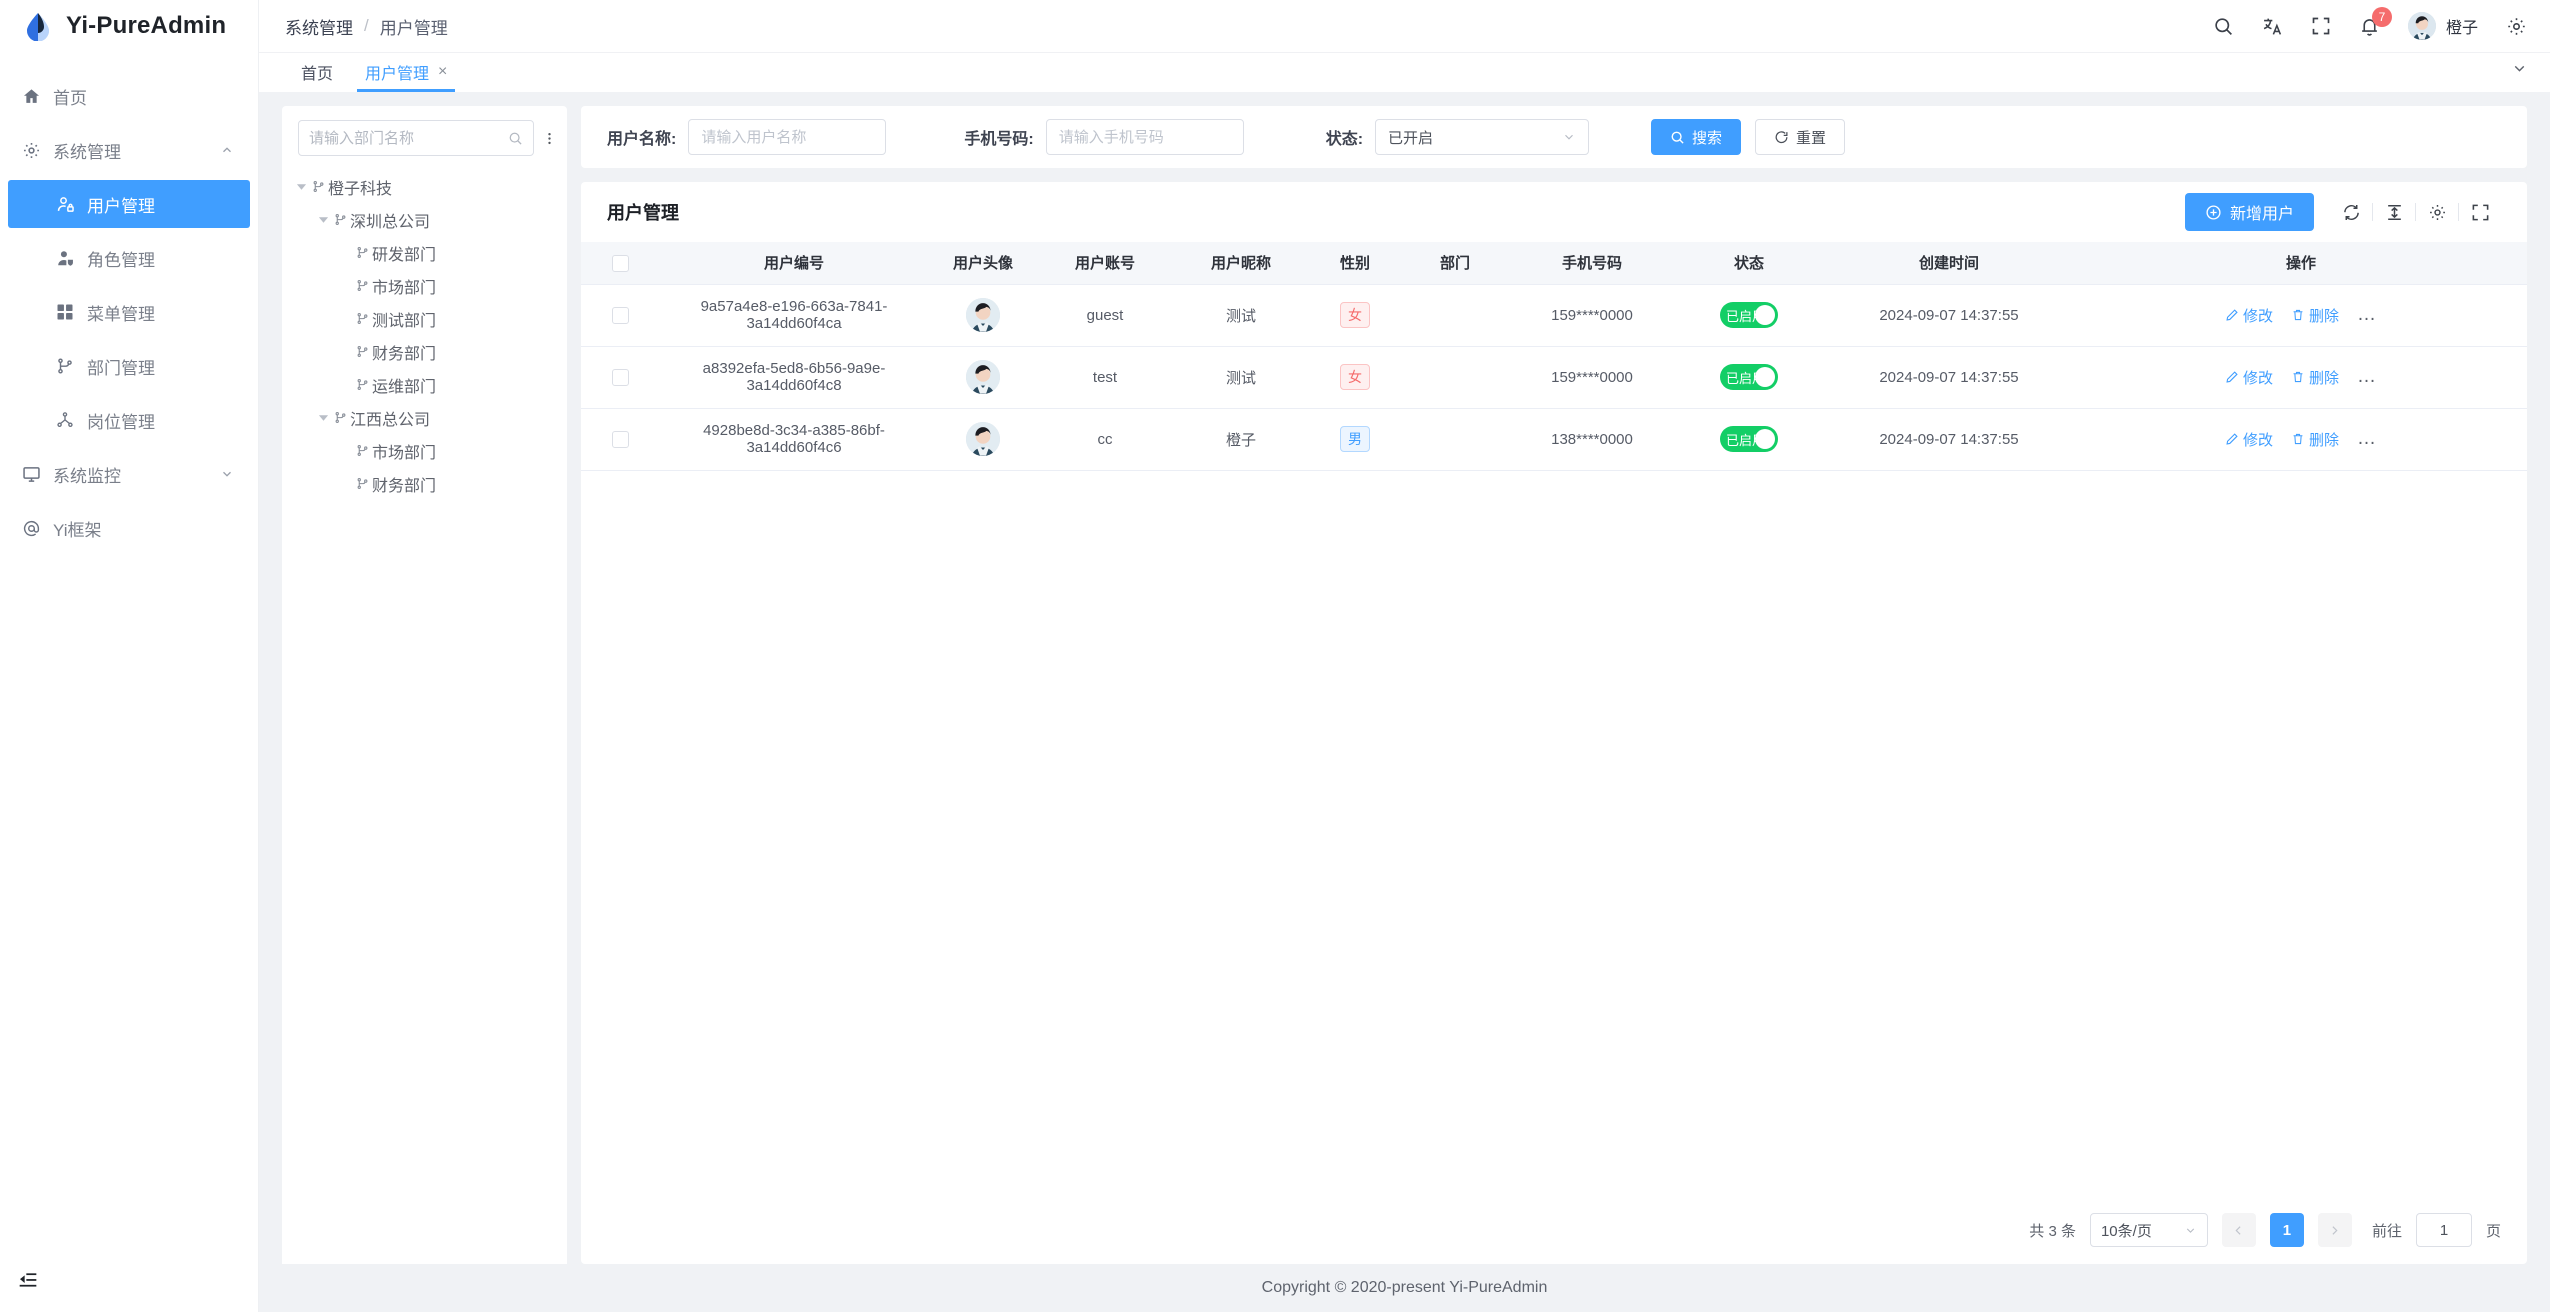  I want to click on username-input, so click(787, 137).